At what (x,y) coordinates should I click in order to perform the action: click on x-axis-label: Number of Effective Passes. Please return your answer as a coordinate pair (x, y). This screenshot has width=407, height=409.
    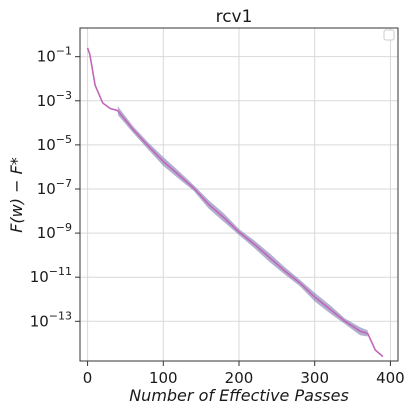
    Looking at the image, I should click on (239, 395).